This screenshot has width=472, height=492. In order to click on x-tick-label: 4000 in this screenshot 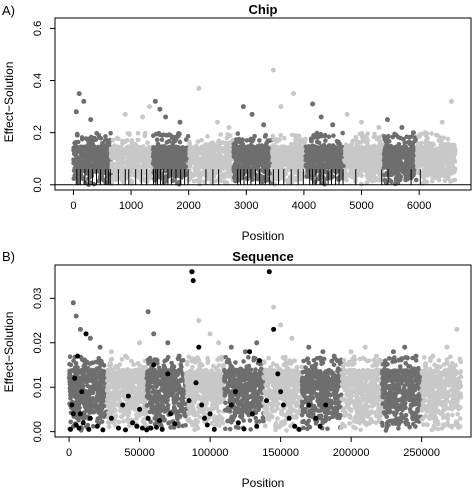, I will do `click(304, 206)`.